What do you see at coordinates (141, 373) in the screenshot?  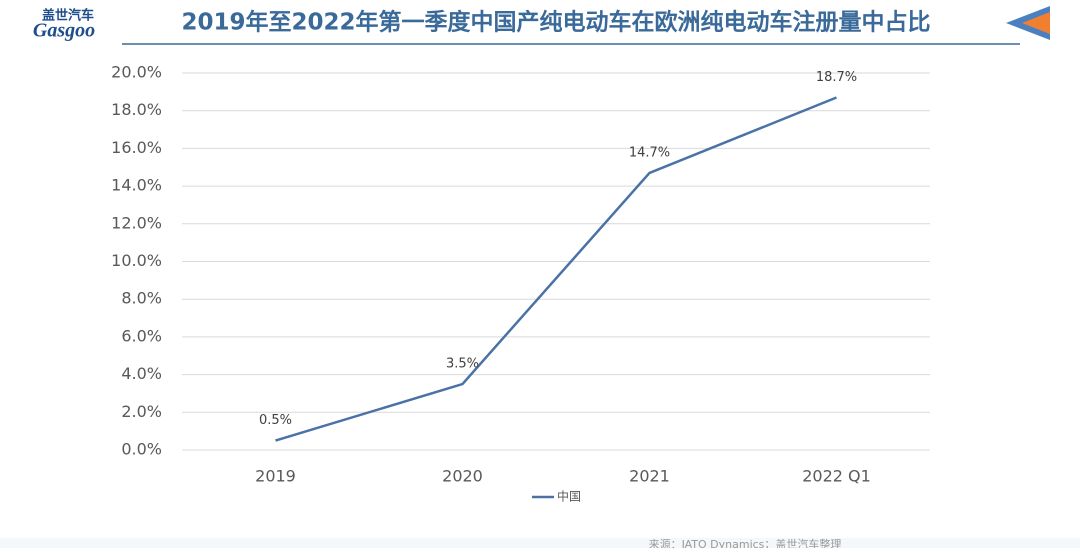 I see `y-tick-label: 4.0%` at bounding box center [141, 373].